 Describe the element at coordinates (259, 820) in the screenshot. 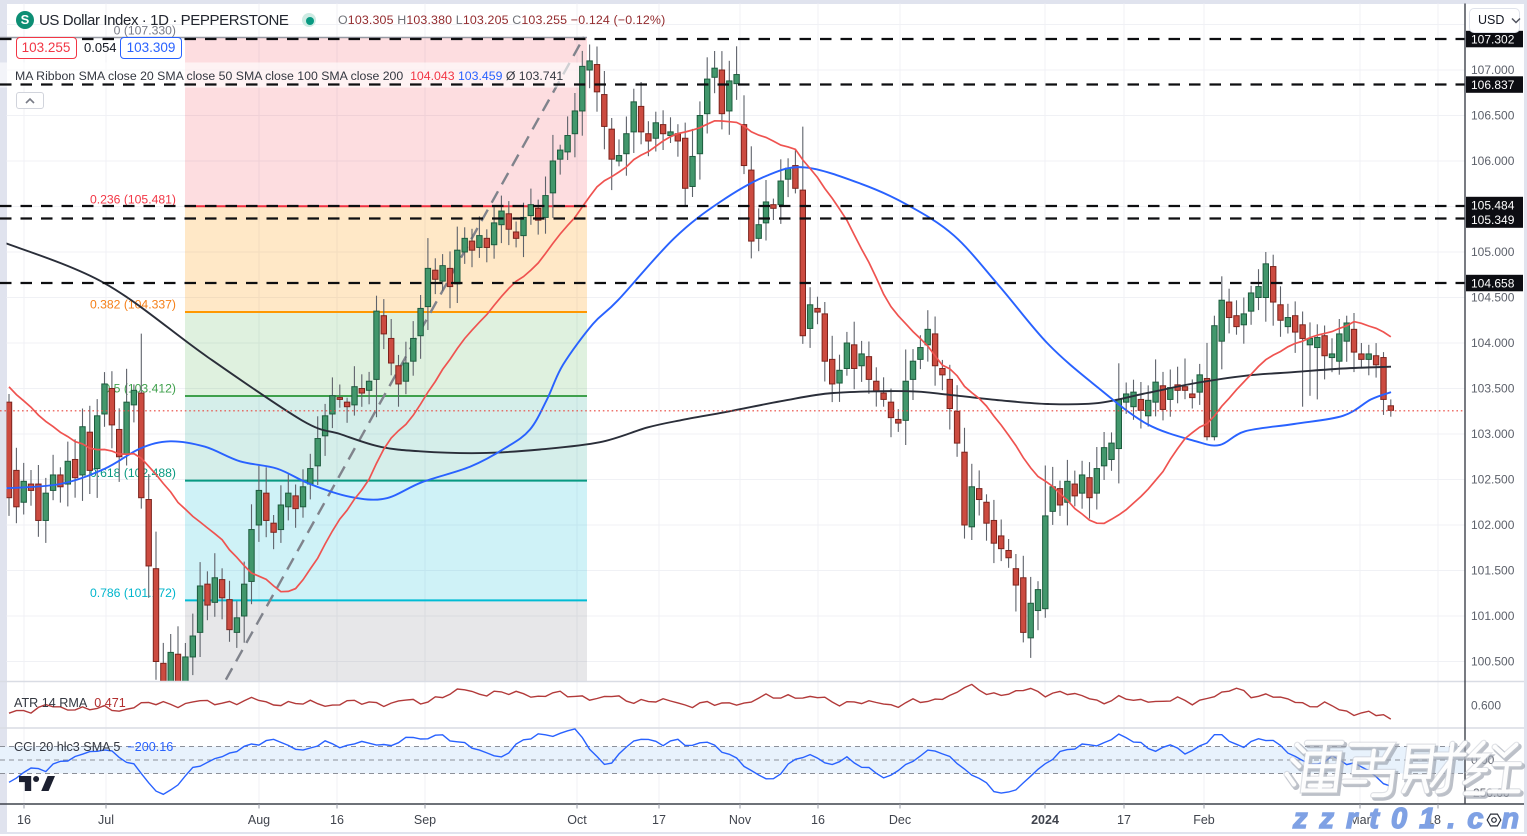

I see `svg-text: Aug` at that location.